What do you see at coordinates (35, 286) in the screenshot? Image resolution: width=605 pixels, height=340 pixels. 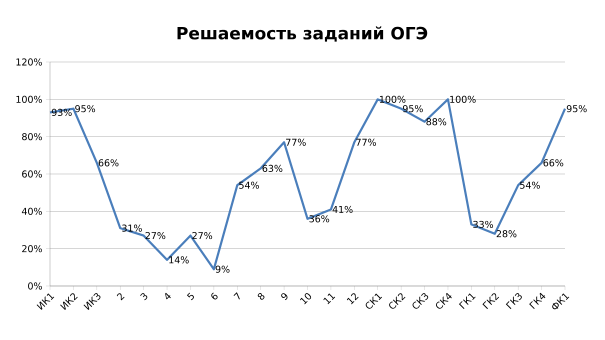 I see `y-tick-label: 0%` at bounding box center [35, 286].